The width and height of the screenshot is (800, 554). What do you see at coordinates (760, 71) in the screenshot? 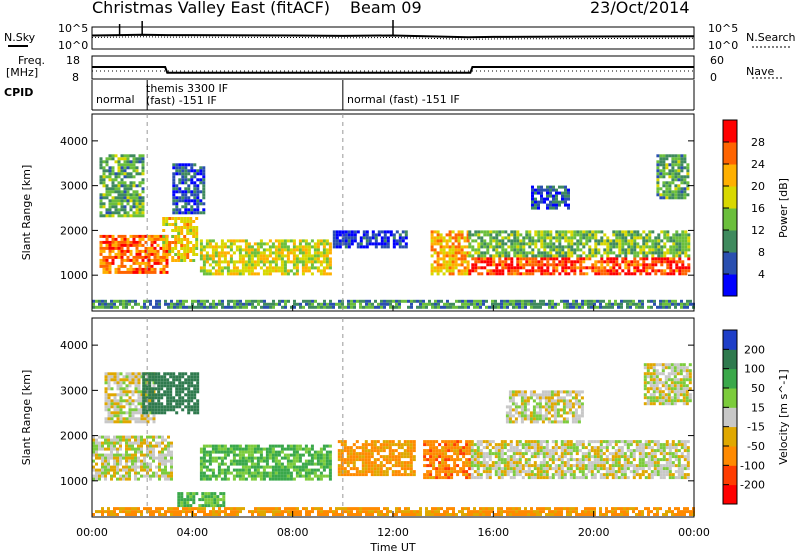
I see `nave-label: Nave` at bounding box center [760, 71].